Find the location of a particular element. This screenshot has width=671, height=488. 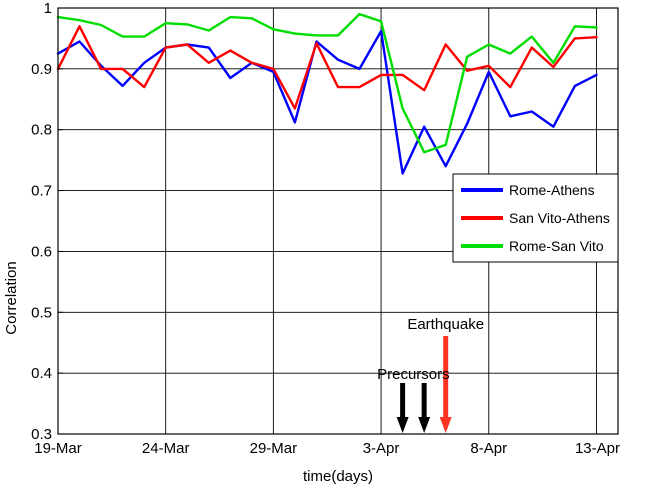

x-tick-label: 24-Mar is located at coordinates (166, 448).